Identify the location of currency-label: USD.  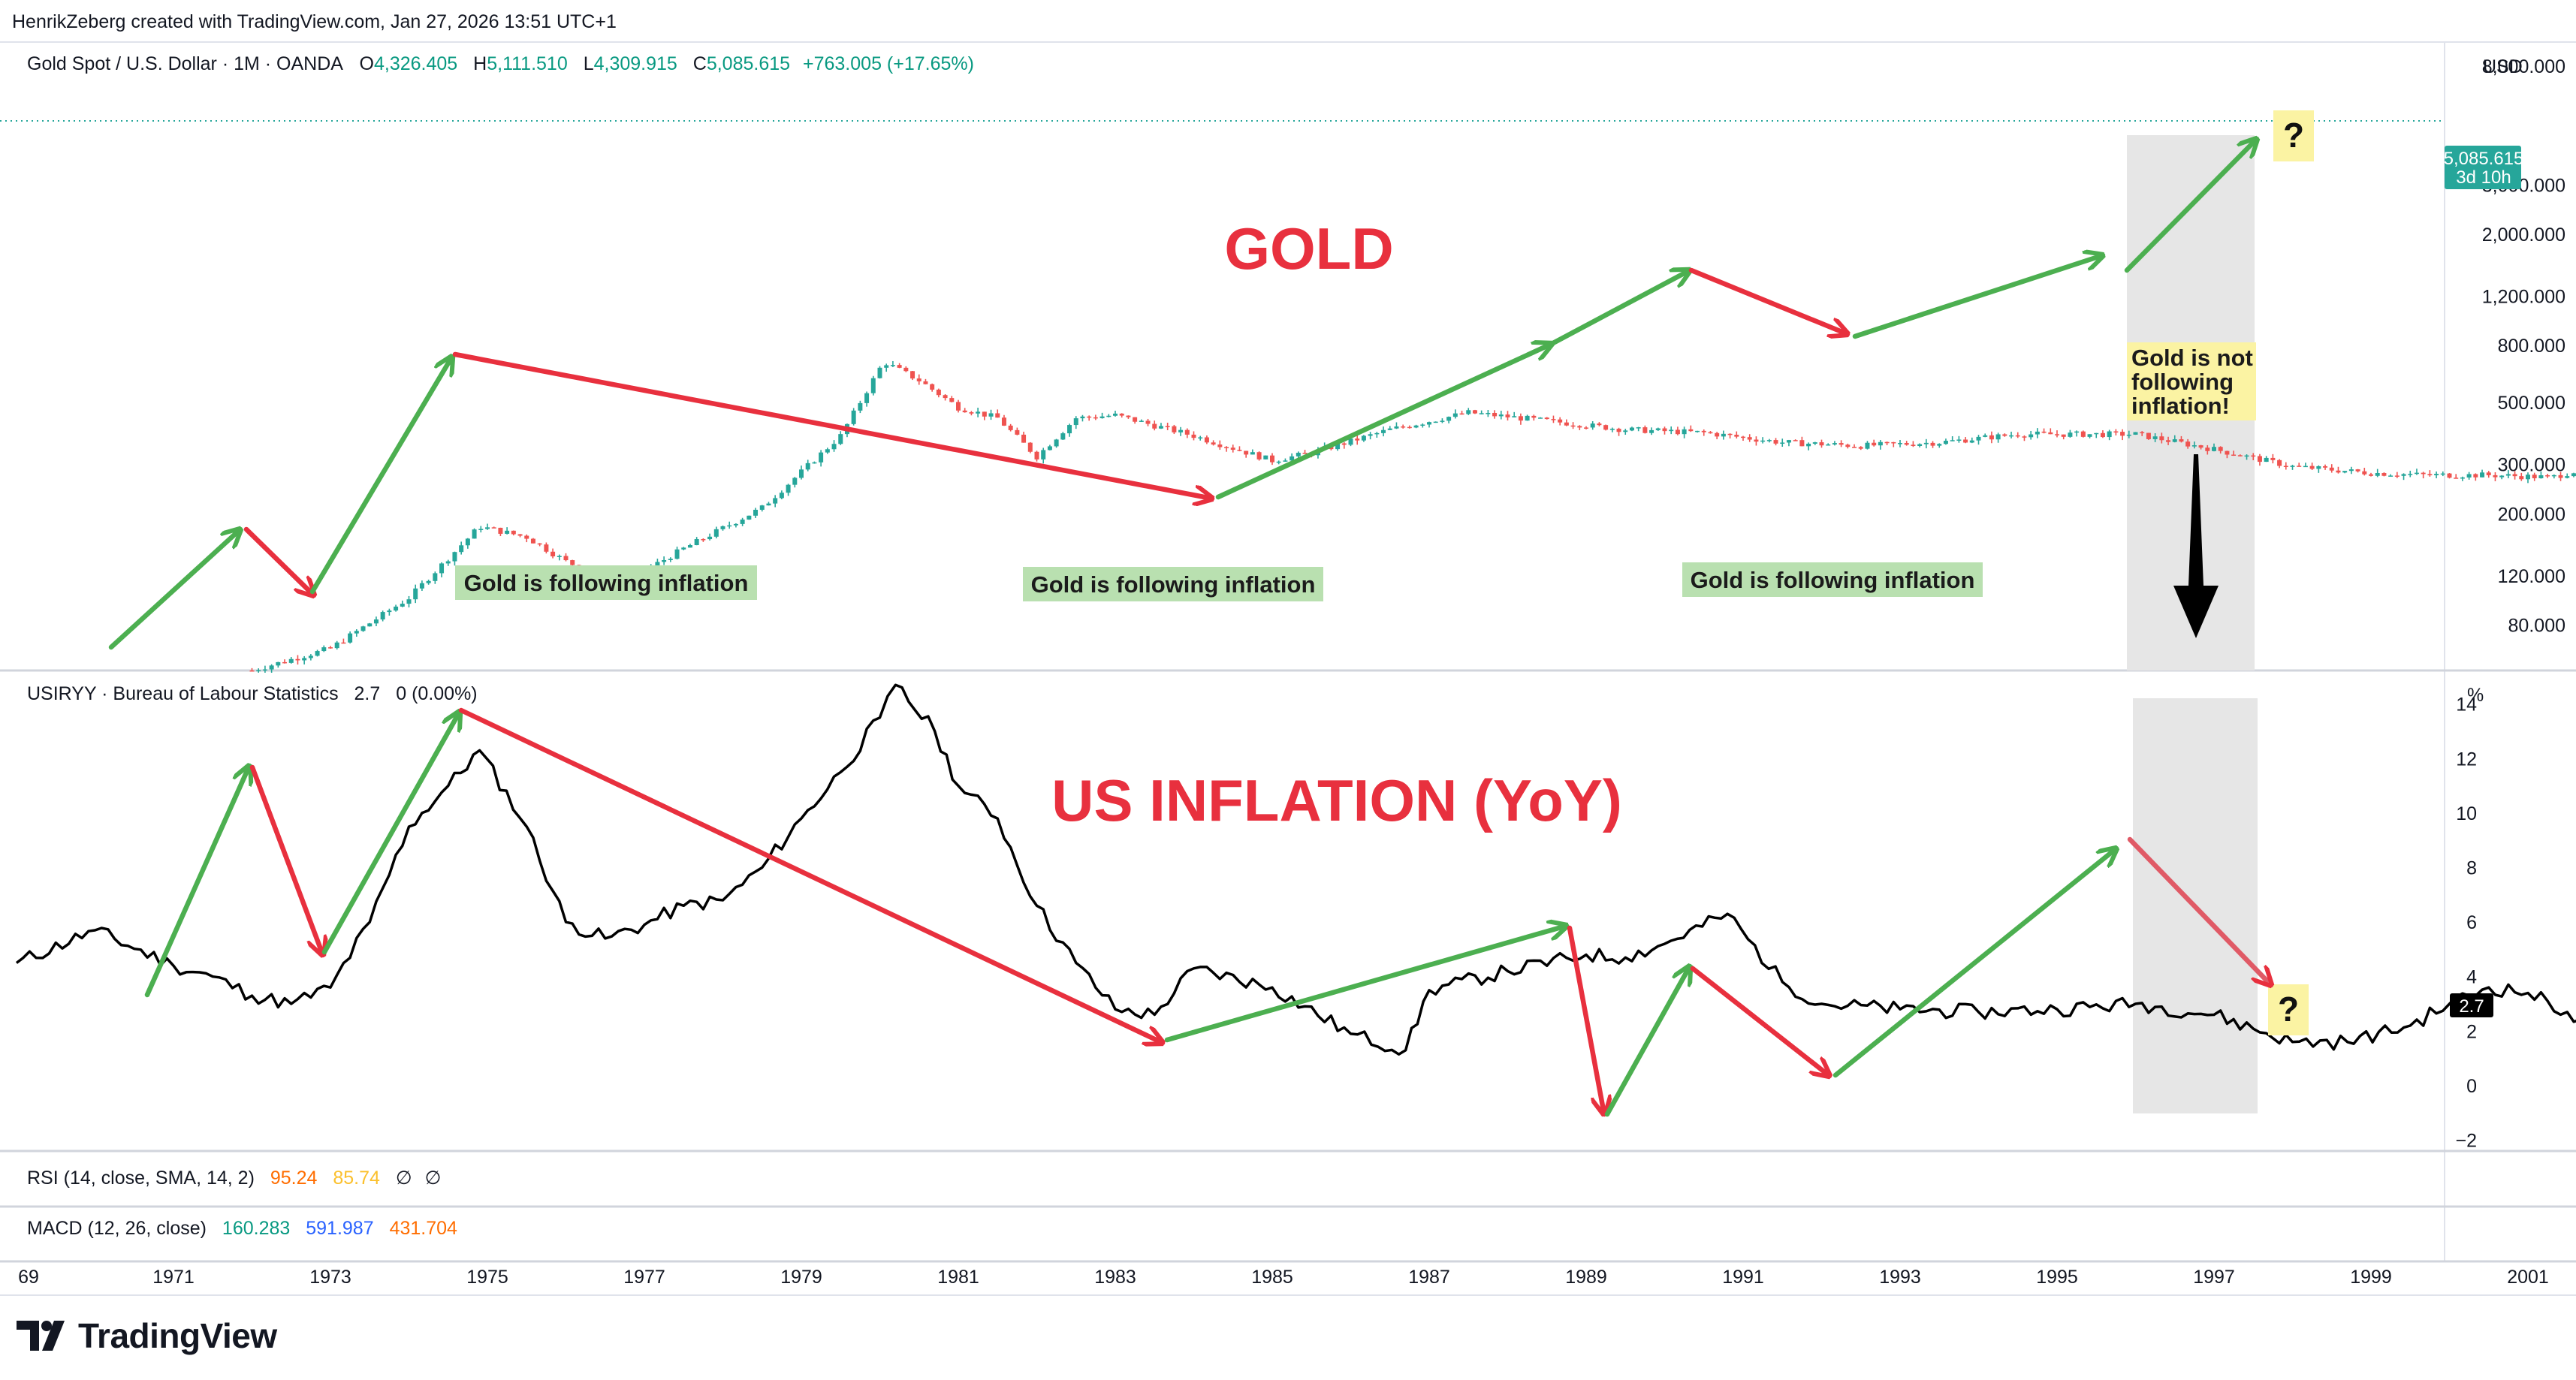
(2503, 66).